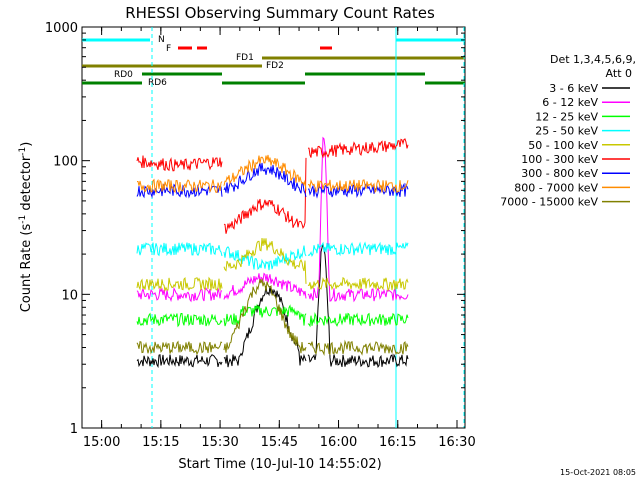 The width and height of the screenshot is (640, 480). What do you see at coordinates (566, 116) in the screenshot?
I see `legend-entry: 12 - 25 keV` at bounding box center [566, 116].